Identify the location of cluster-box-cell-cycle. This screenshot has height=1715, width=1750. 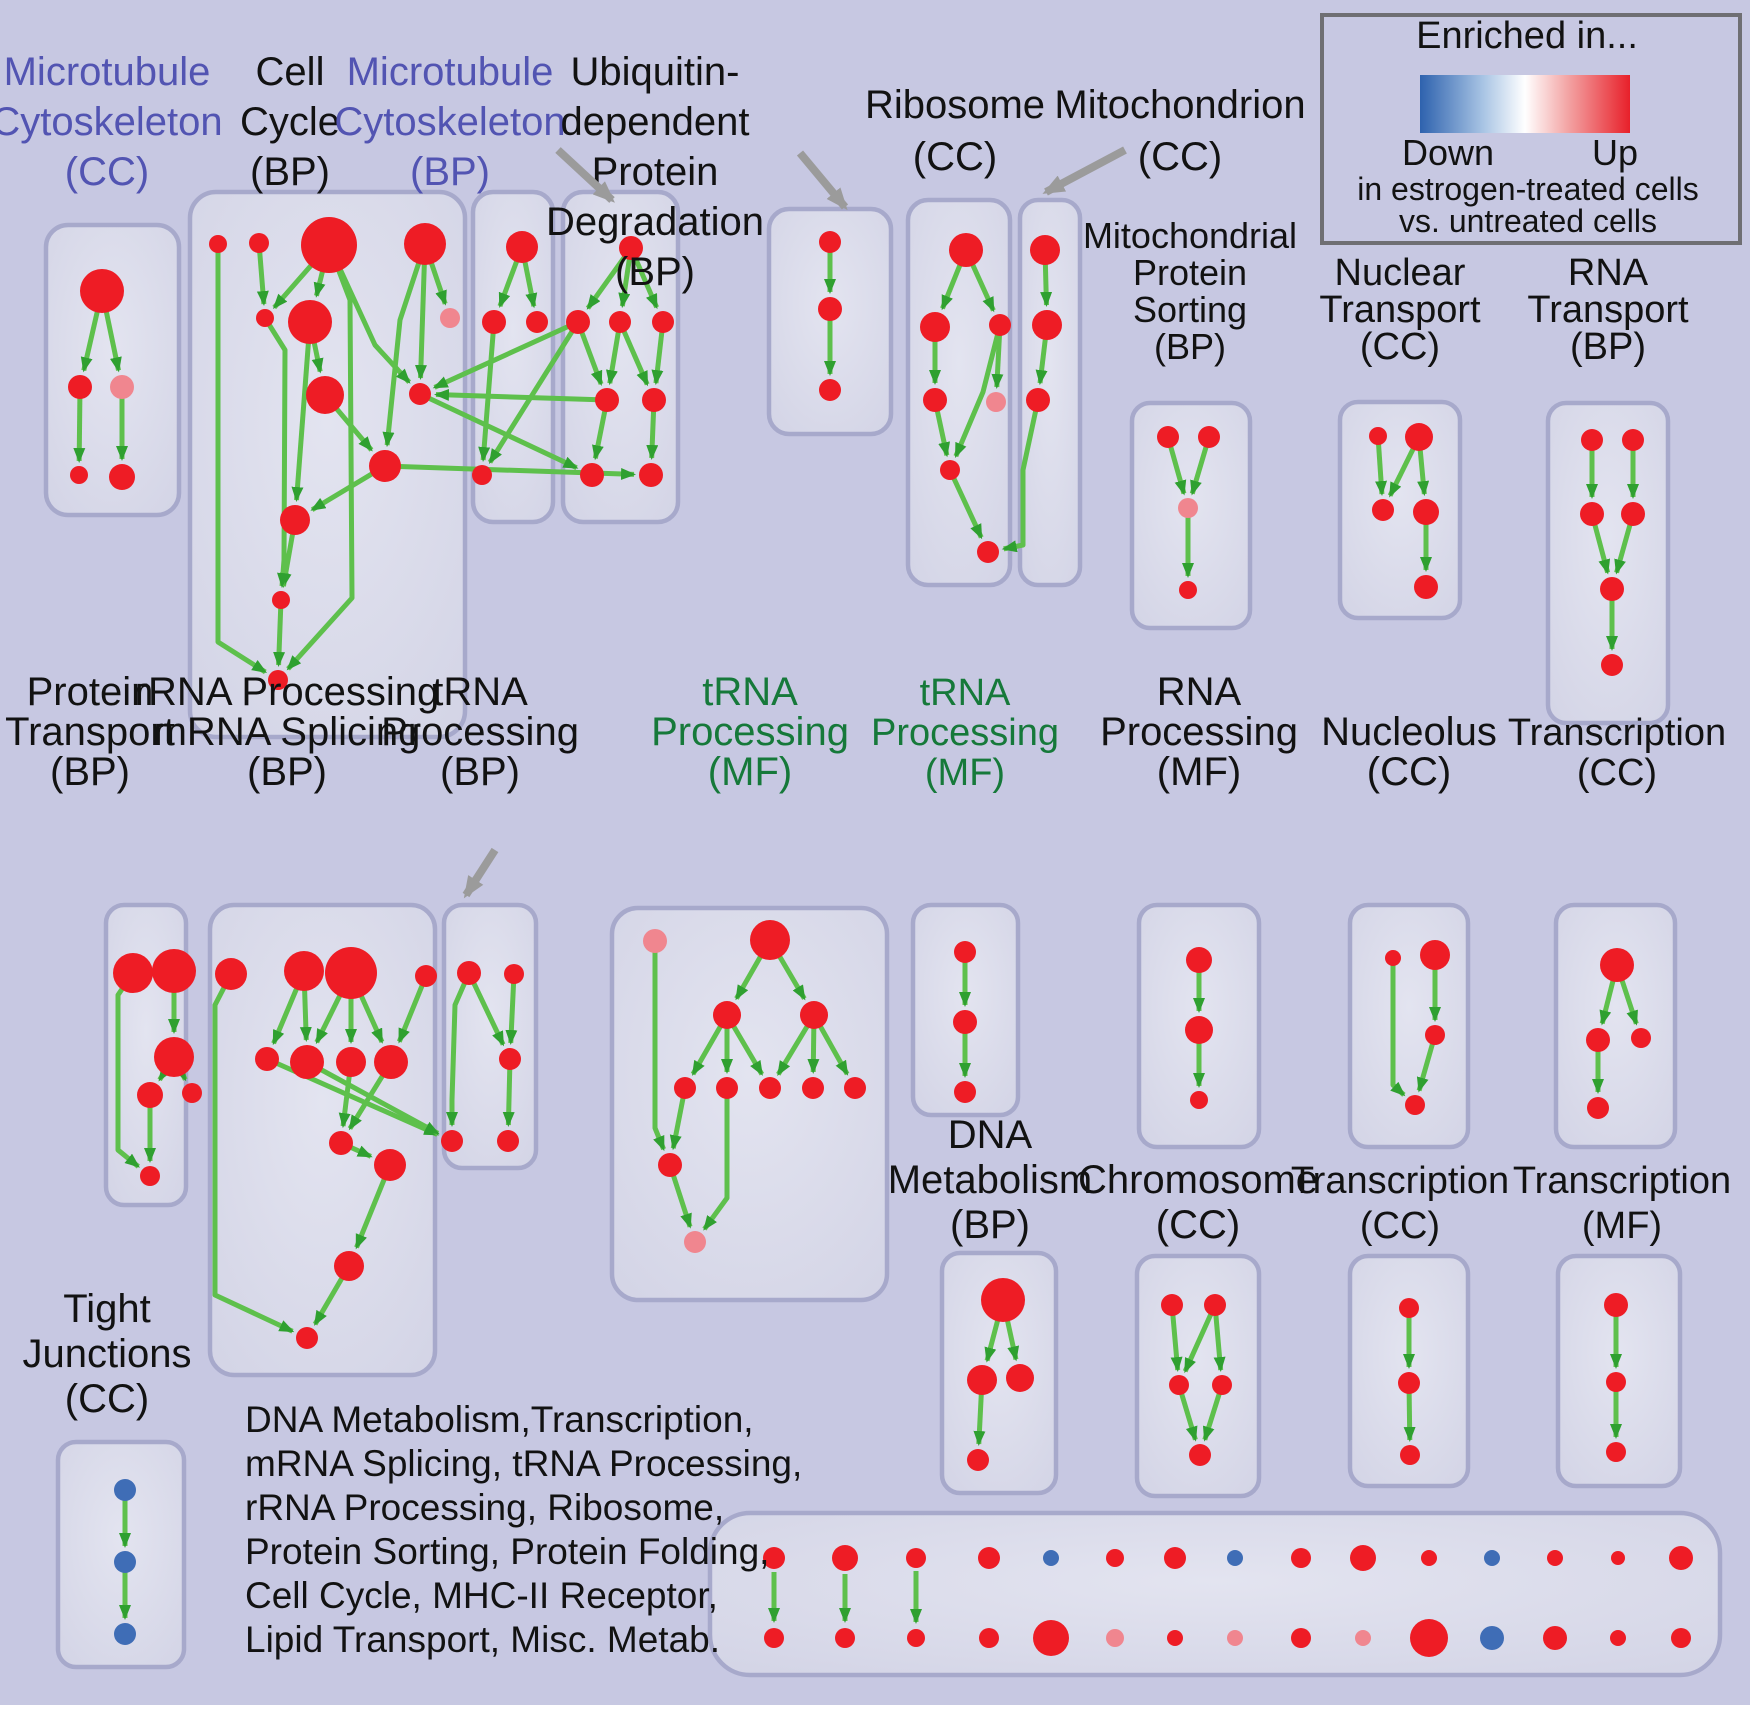
(327, 464).